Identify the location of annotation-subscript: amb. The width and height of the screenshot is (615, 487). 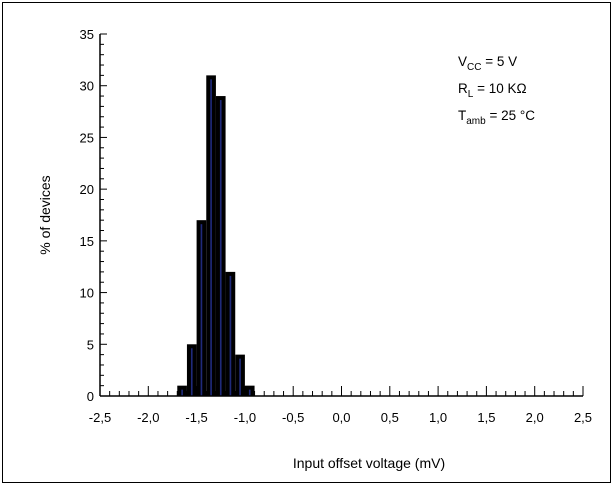
(476, 121).